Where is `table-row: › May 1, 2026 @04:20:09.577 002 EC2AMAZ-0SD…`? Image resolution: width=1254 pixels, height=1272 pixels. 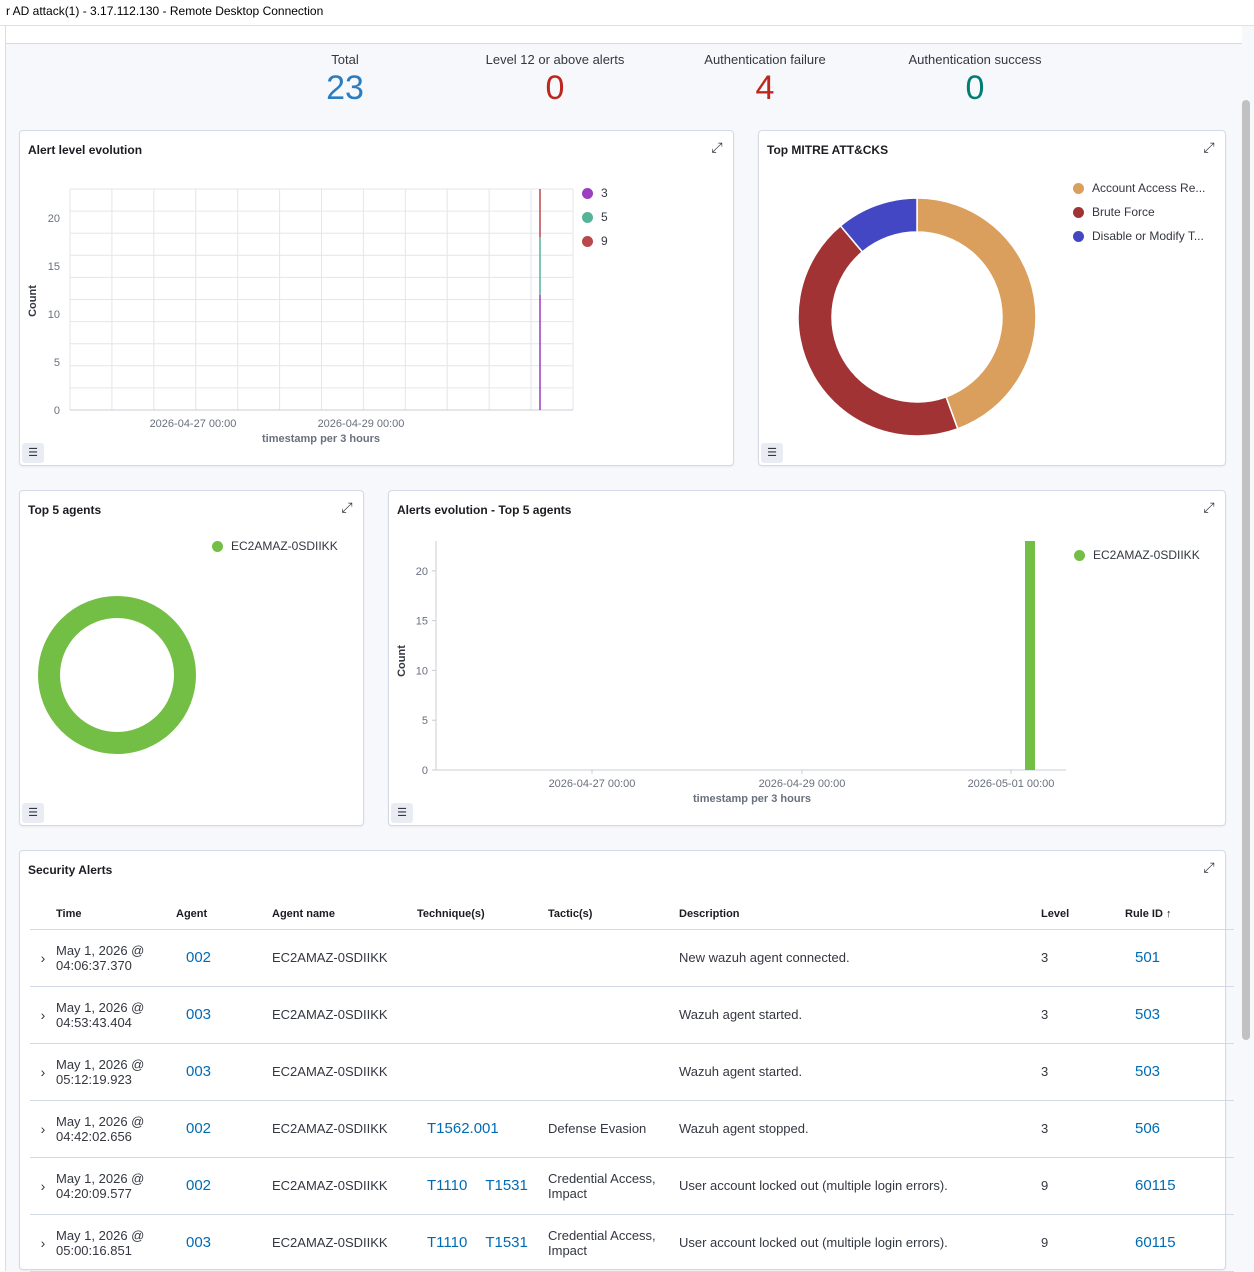 table-row: › May 1, 2026 @04:20:09.577 002 EC2AMAZ-0SD… is located at coordinates (632, 1186).